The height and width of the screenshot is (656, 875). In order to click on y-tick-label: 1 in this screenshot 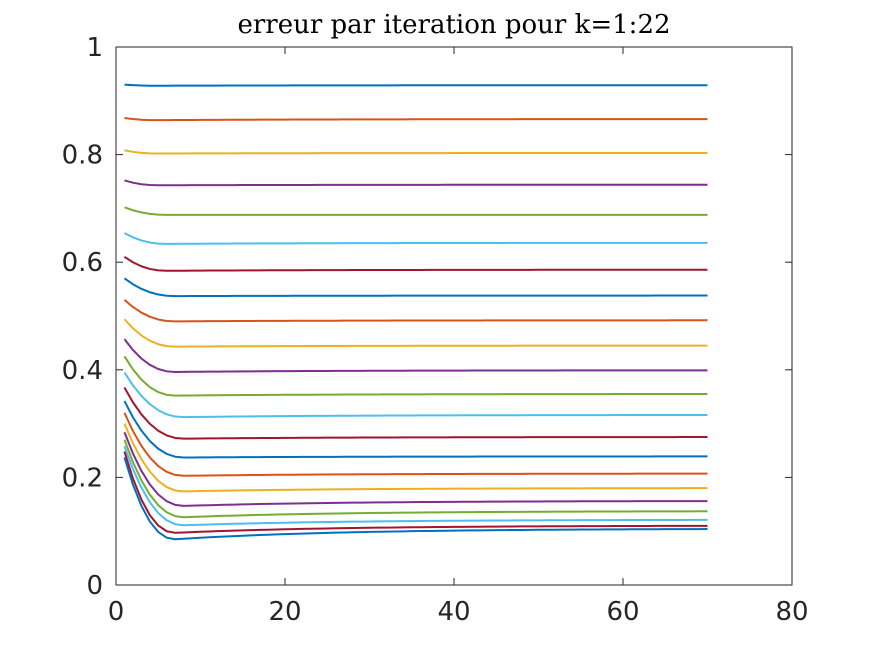, I will do `click(94, 48)`.